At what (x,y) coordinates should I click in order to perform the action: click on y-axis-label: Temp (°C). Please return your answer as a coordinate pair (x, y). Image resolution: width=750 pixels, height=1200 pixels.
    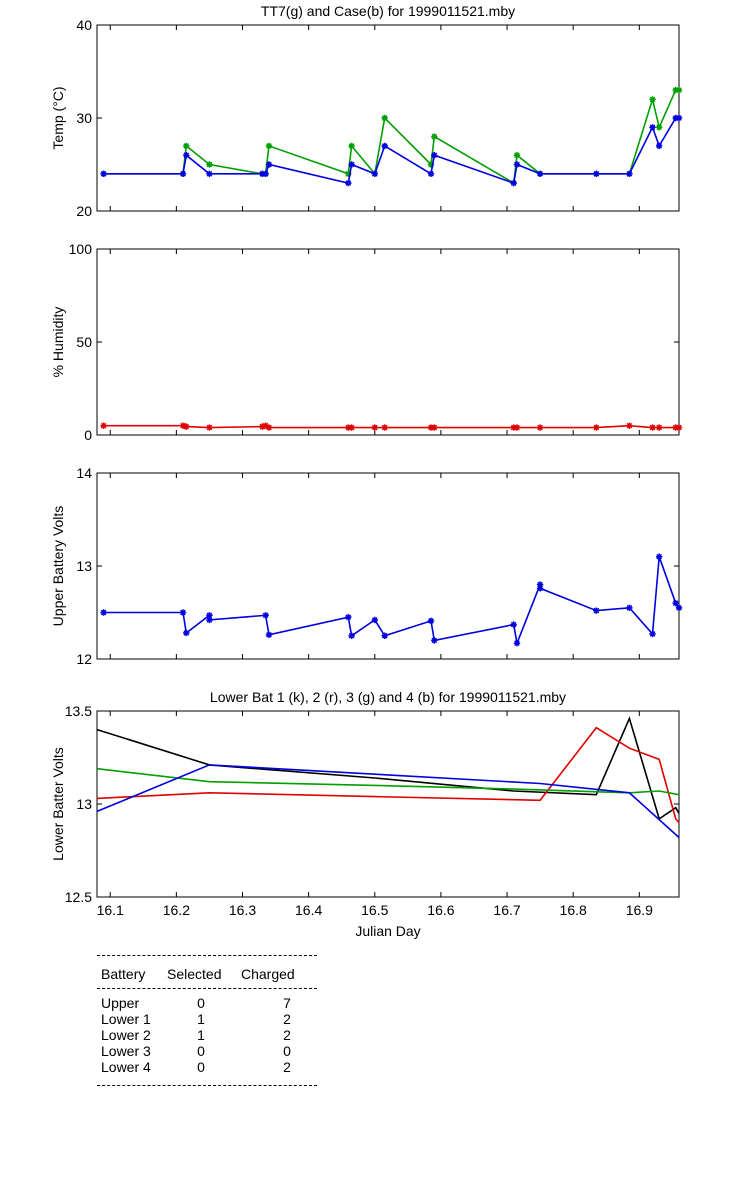
    Looking at the image, I should click on (58, 117).